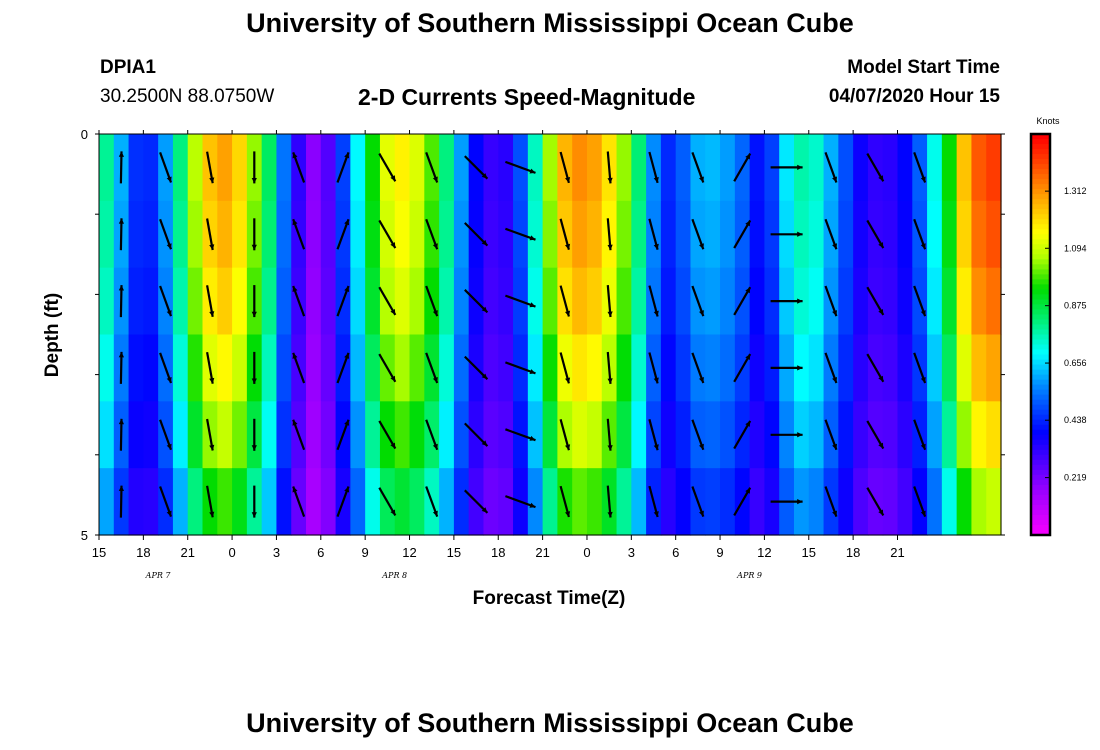  Describe the element at coordinates (158, 575) in the screenshot. I see `date-label: APR 7` at that location.